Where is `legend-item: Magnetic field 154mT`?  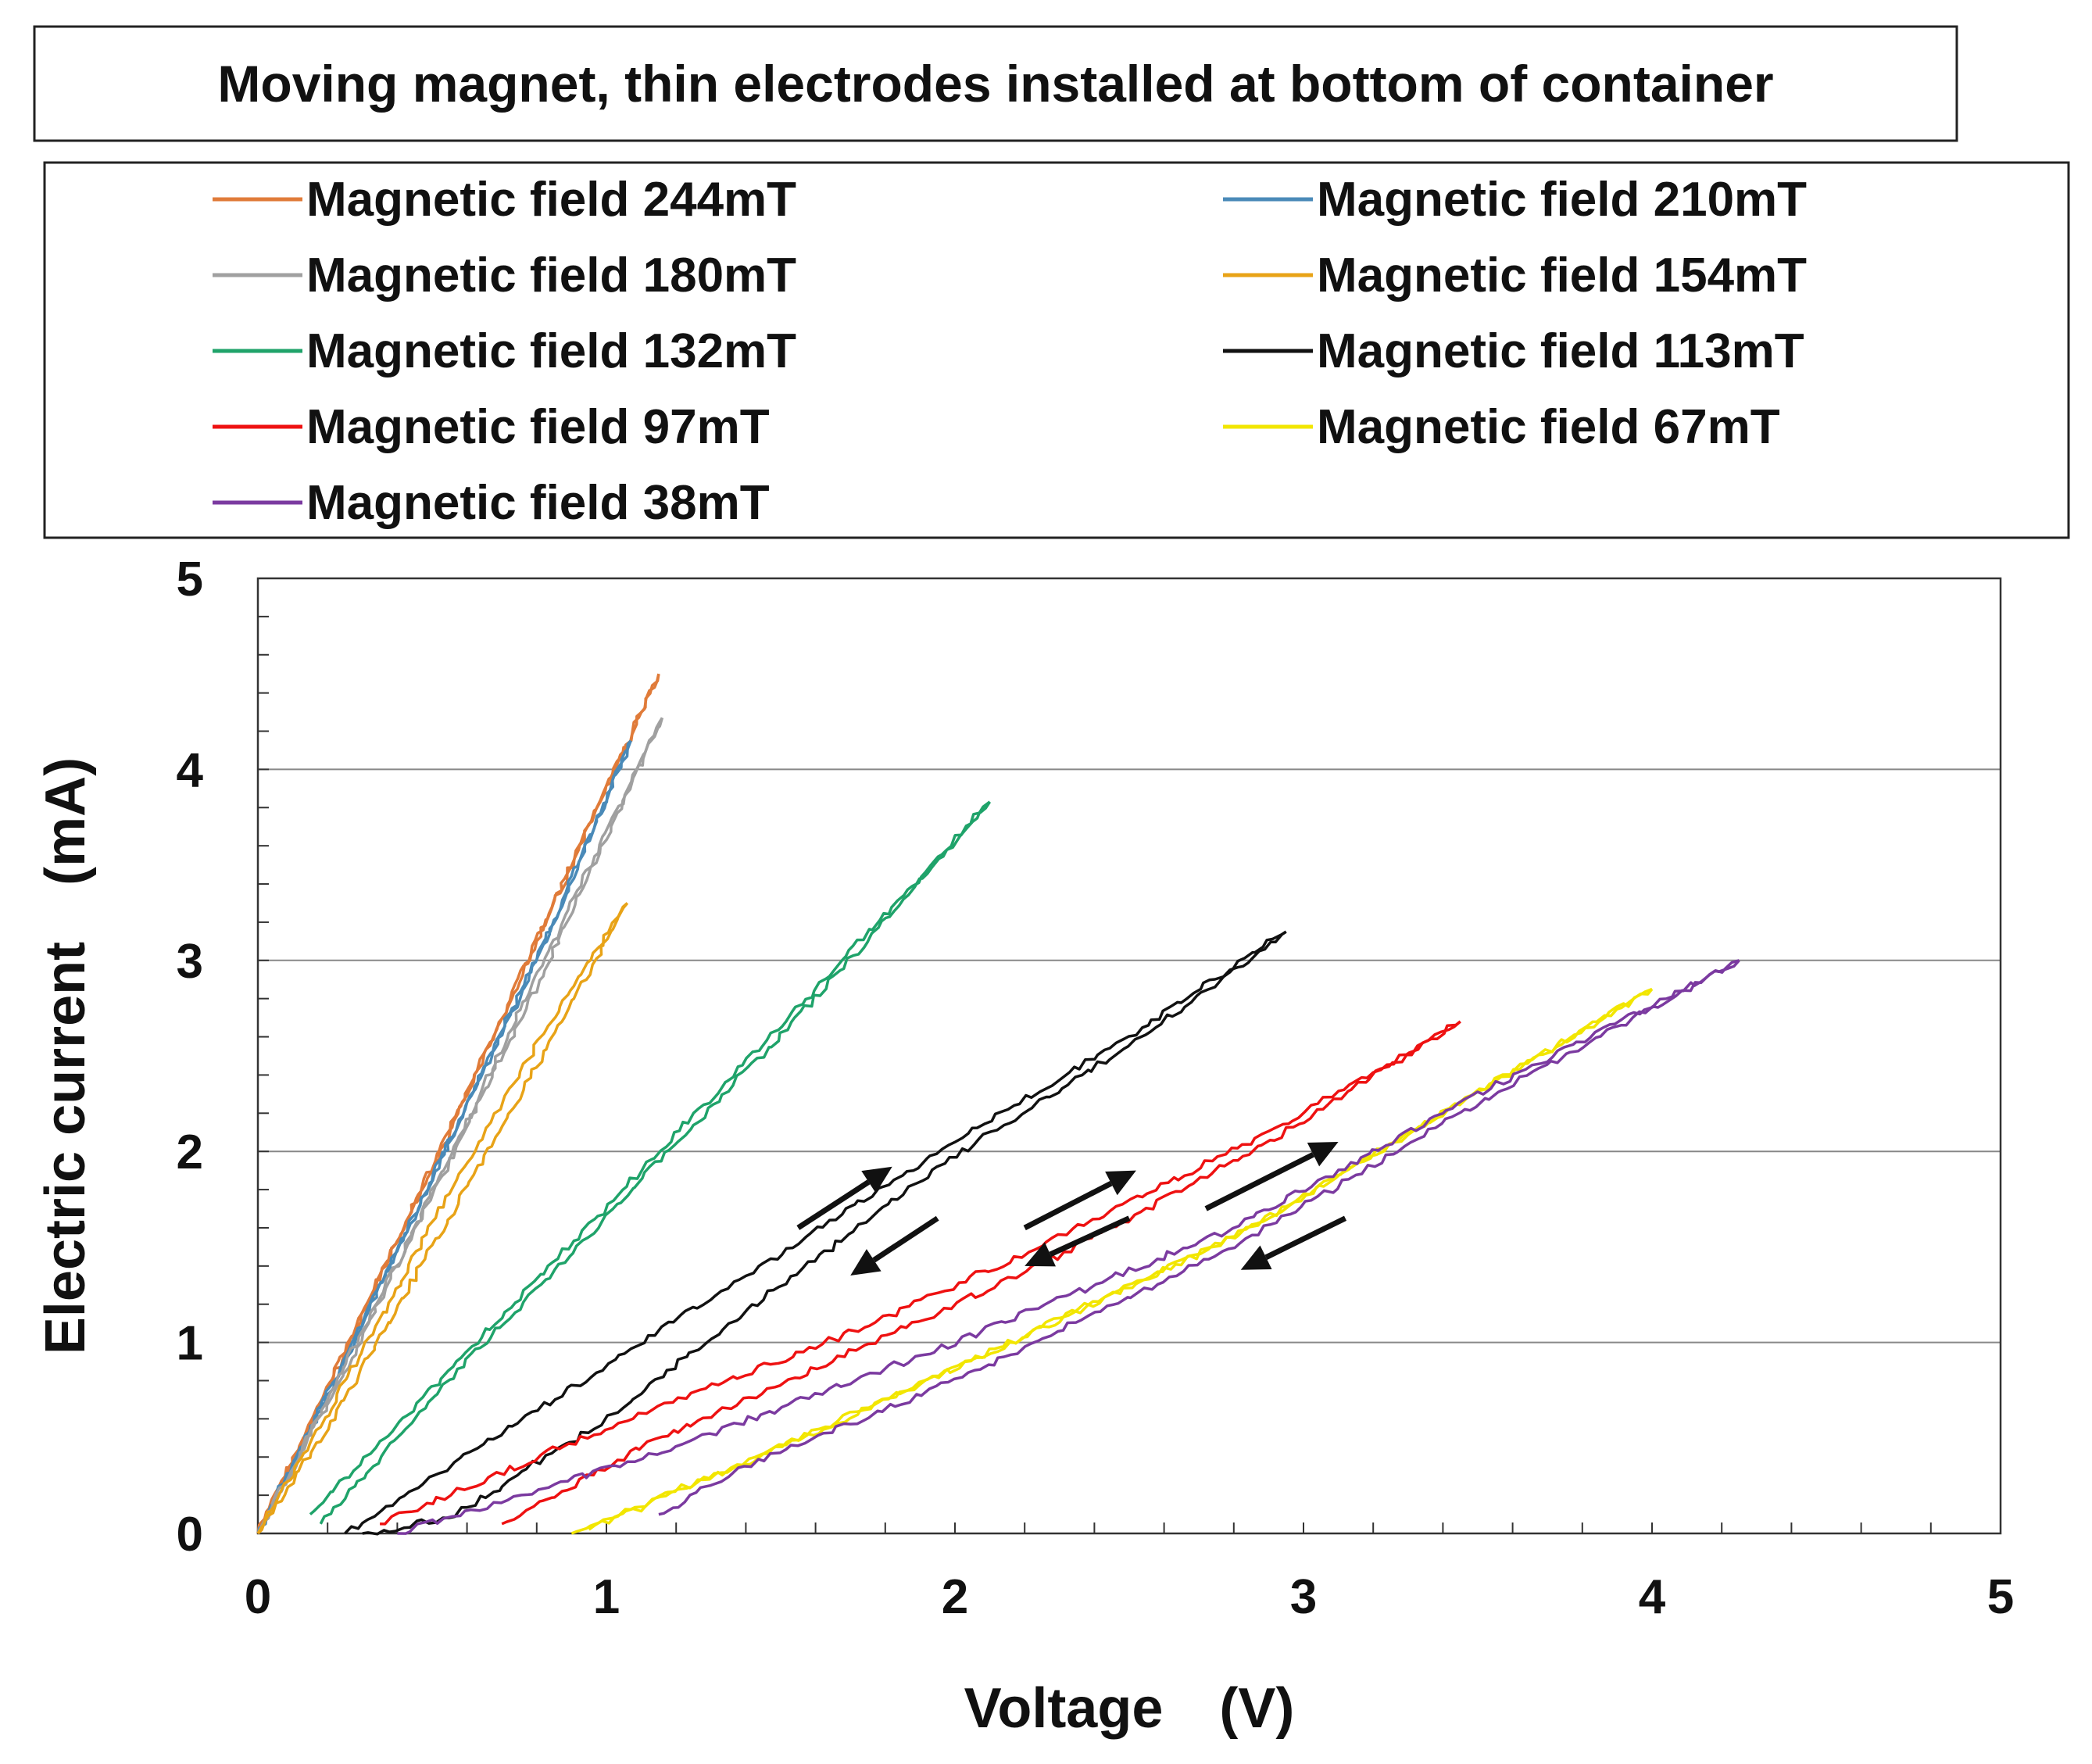
legend-item: Magnetic field 154mT is located at coordinates (1515, 275).